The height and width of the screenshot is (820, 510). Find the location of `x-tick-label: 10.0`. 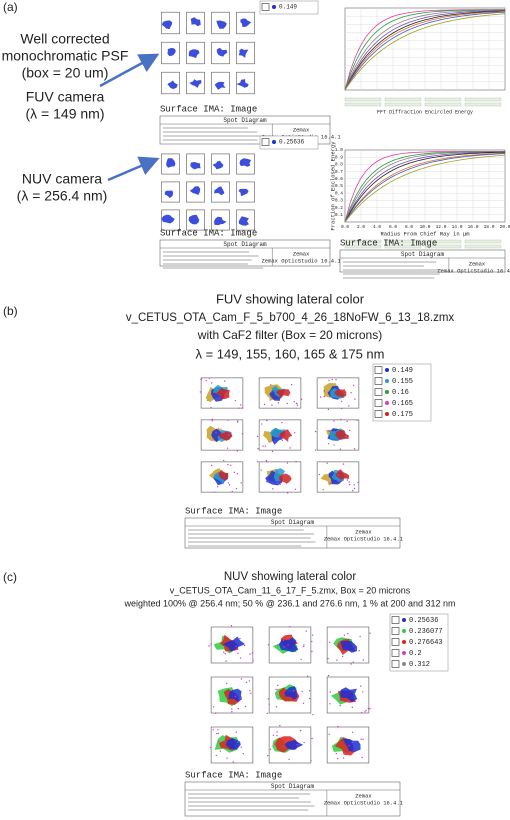

x-tick-label: 10.0 is located at coordinates (425, 227).